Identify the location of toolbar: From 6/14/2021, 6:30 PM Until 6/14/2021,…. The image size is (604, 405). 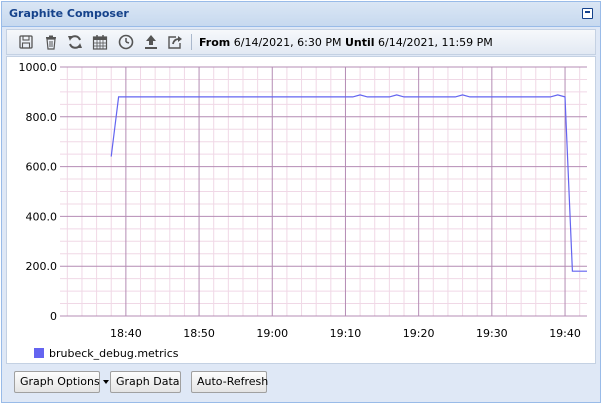
(301, 42).